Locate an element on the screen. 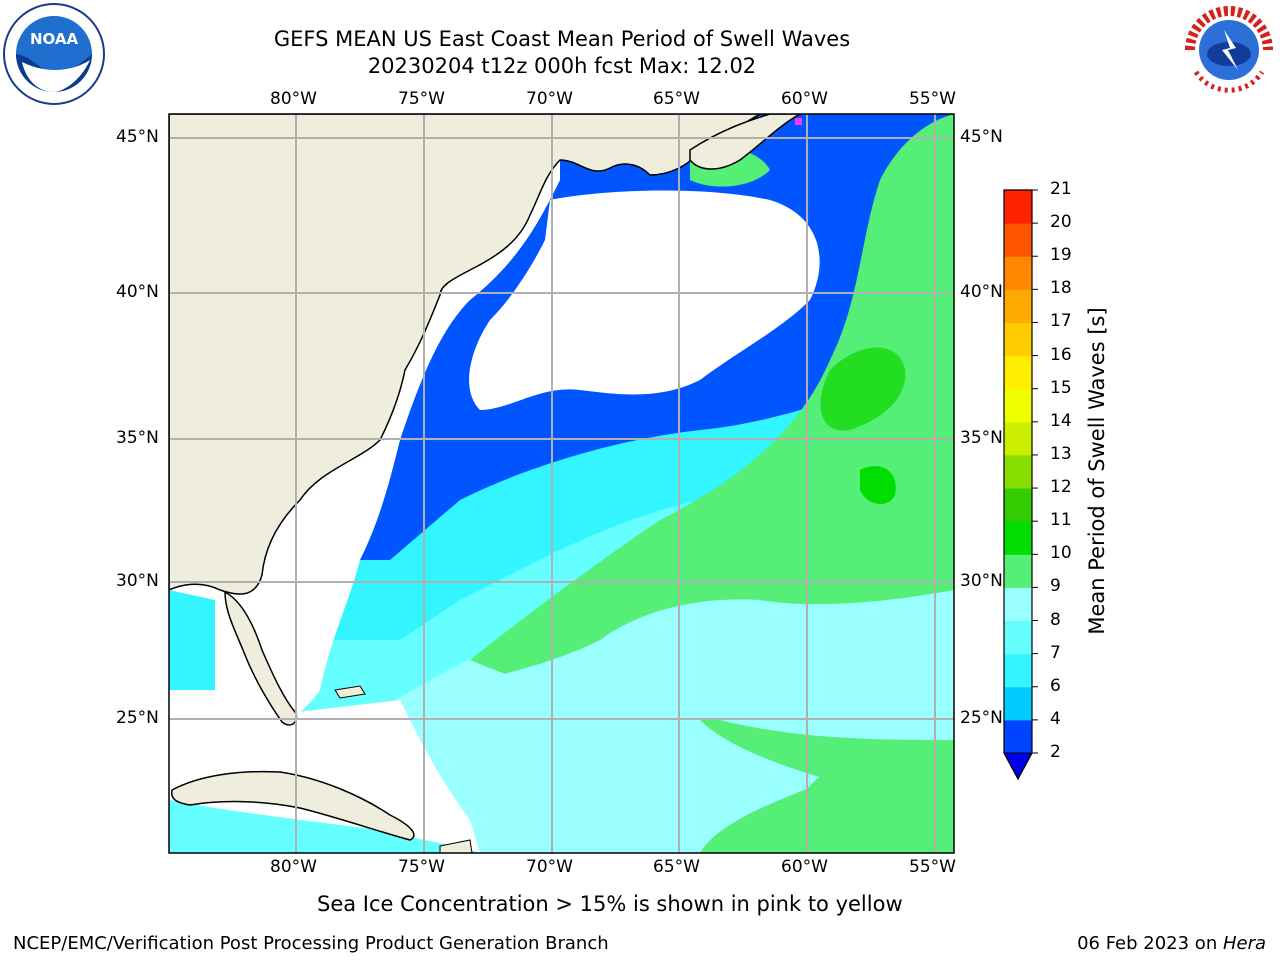 This screenshot has width=1280, height=960. colorbar-frame is located at coordinates (1018, 485).